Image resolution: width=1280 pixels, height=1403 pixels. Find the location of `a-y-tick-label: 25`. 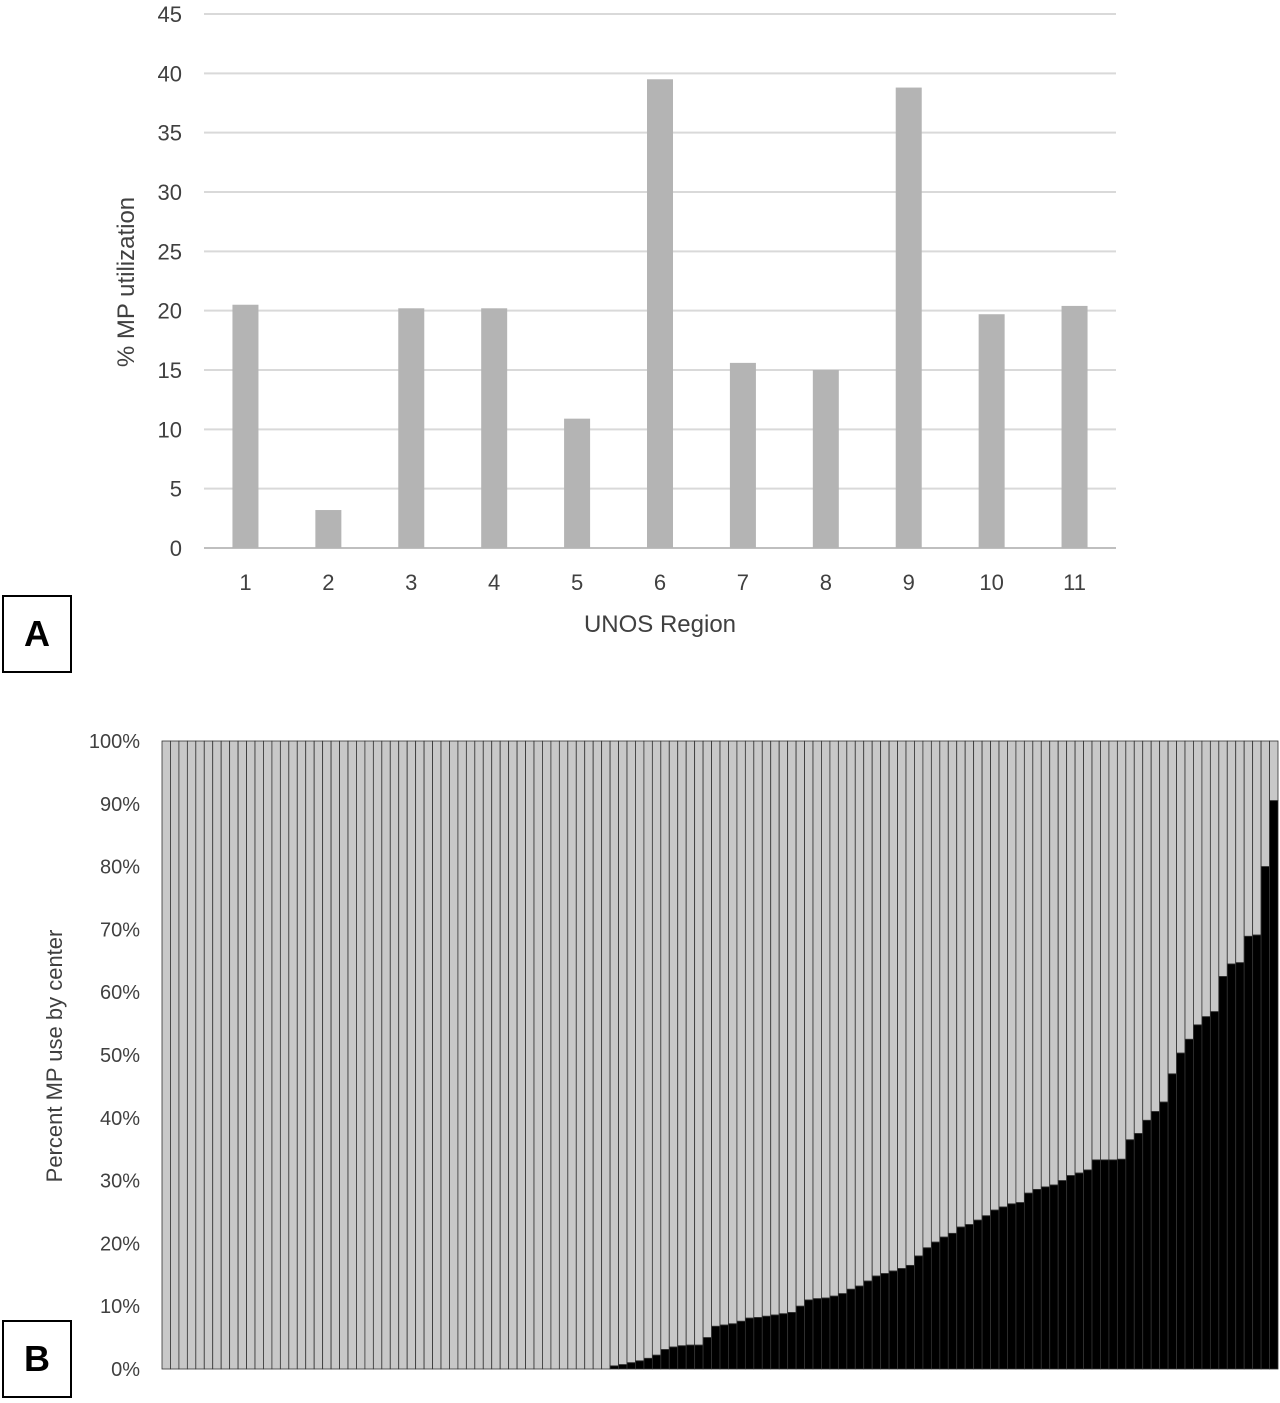

a-y-tick-label: 25 is located at coordinates (170, 251).